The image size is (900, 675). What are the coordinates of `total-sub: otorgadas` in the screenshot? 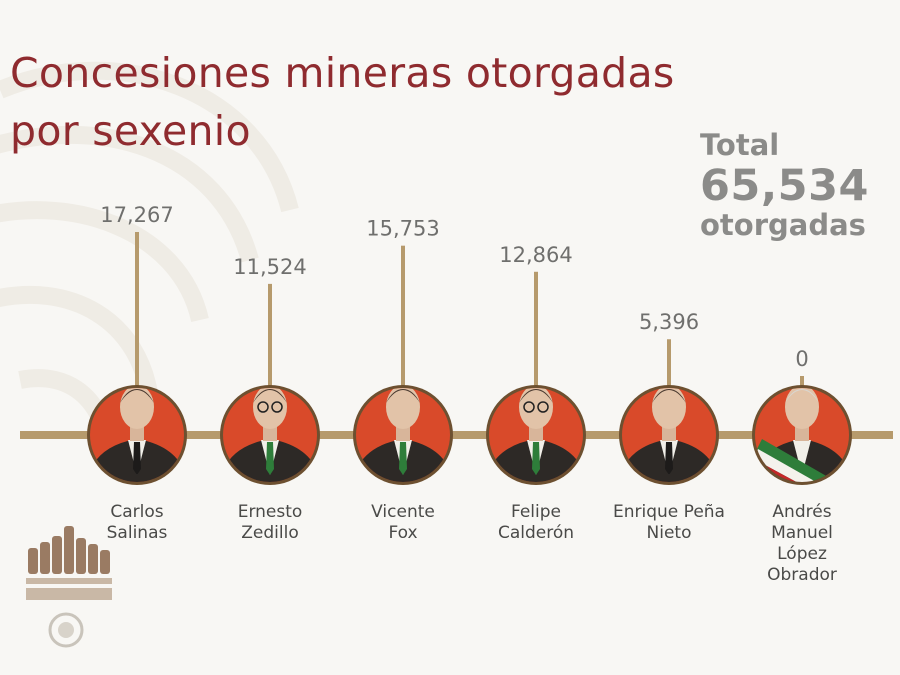 It's located at (783, 225).